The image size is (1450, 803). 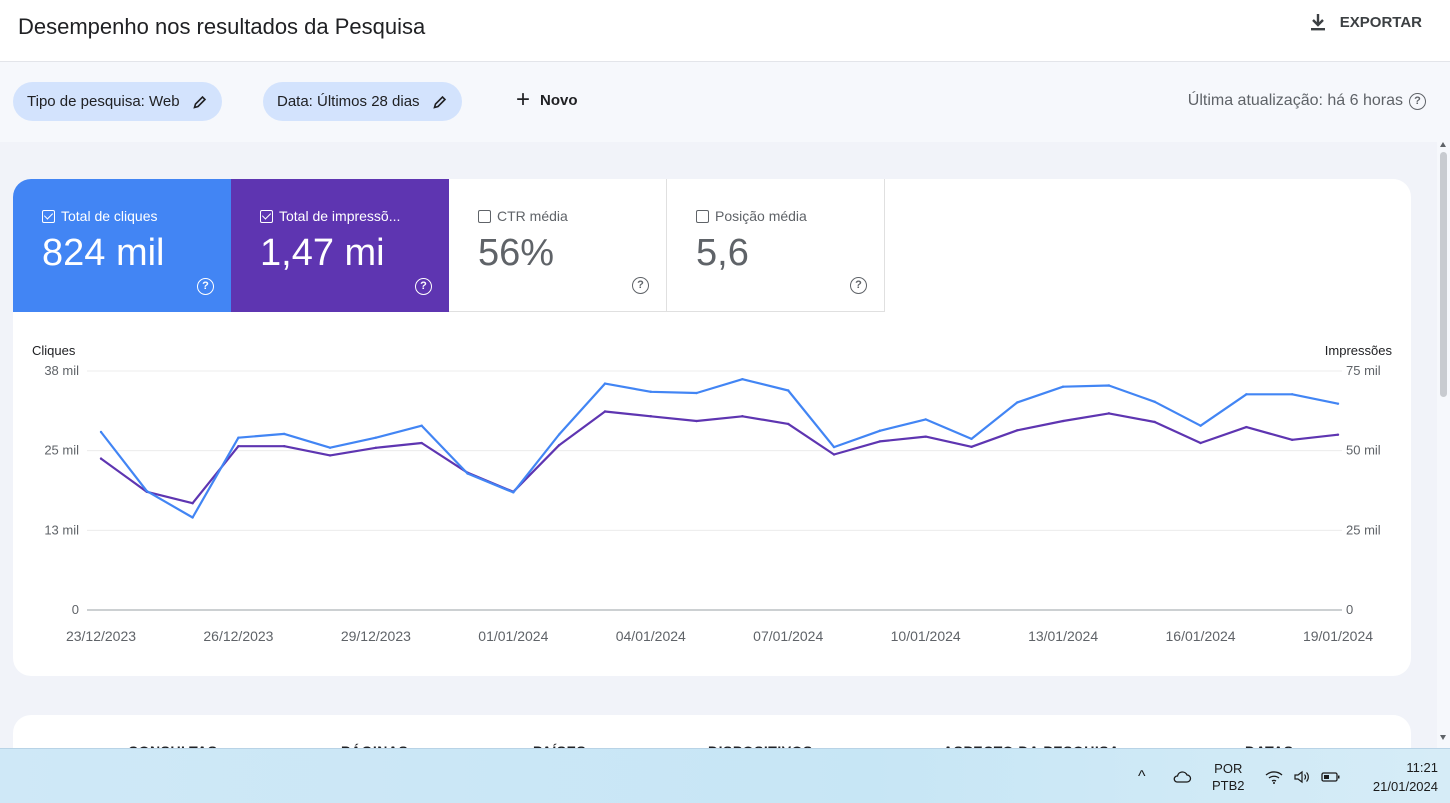 I want to click on metric-value: 56%, so click(x=516, y=253).